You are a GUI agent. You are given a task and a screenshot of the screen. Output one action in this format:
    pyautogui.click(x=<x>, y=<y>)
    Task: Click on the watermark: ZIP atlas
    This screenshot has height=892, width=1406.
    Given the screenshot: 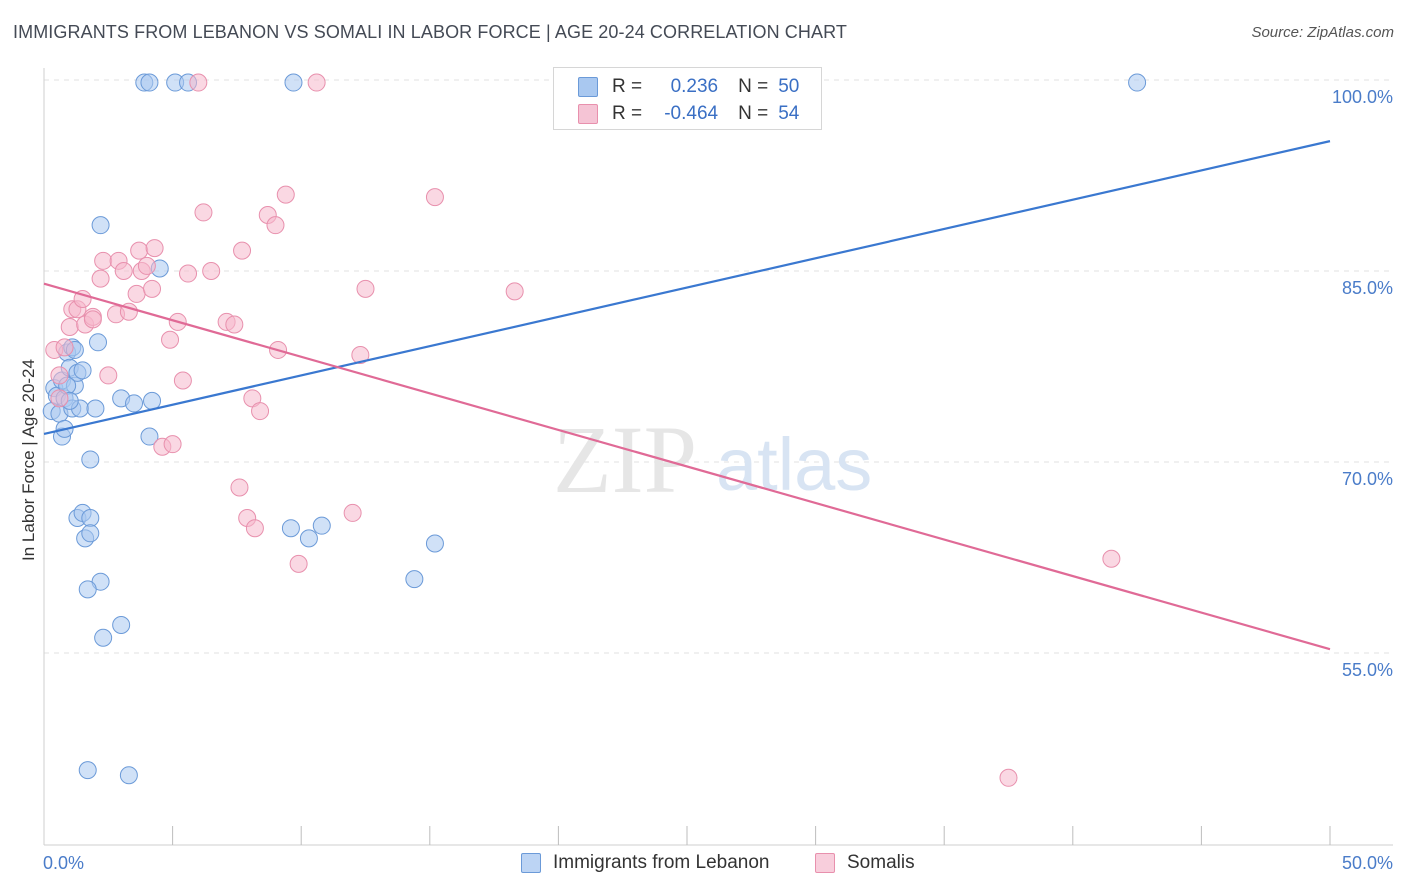 What is the action you would take?
    pyautogui.click(x=712, y=459)
    